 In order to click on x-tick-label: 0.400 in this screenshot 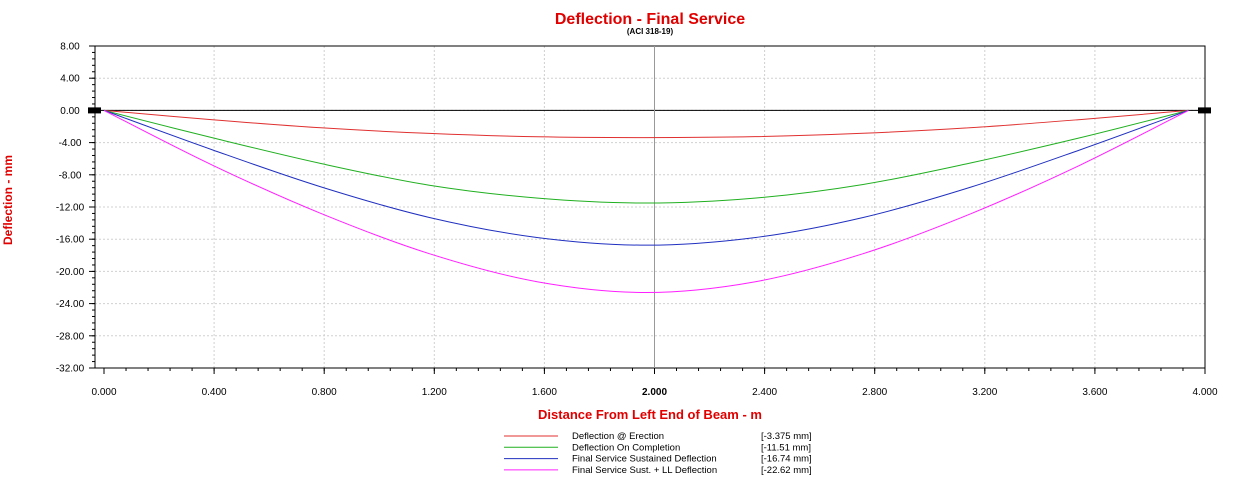, I will do `click(214, 392)`.